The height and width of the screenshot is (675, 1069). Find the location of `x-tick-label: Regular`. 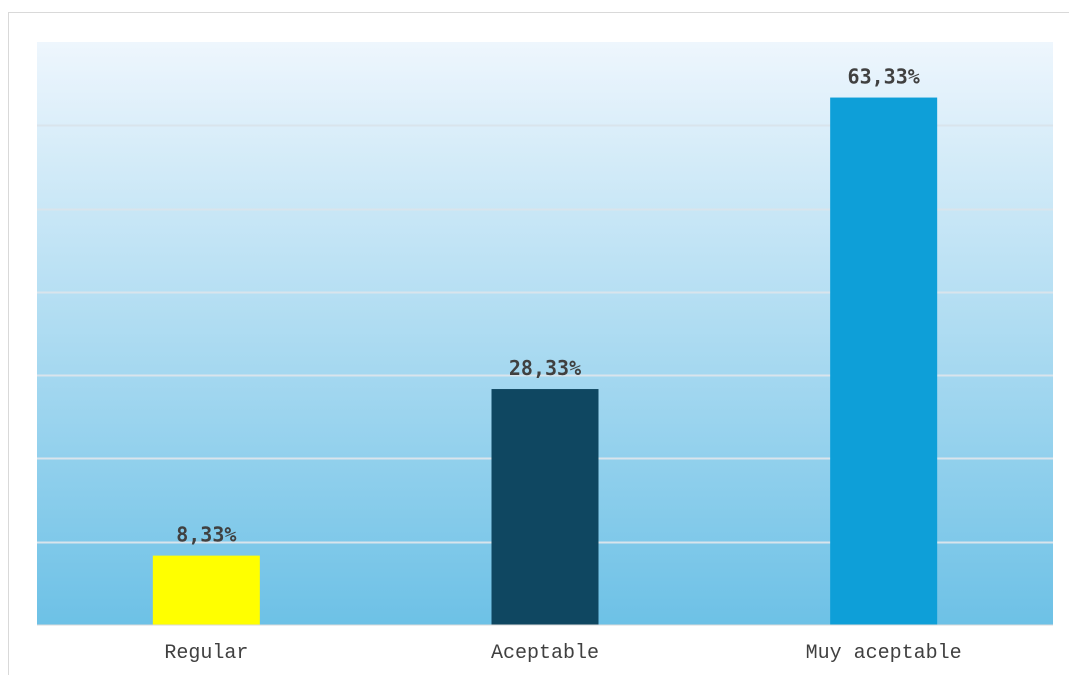

x-tick-label: Regular is located at coordinates (206, 653).